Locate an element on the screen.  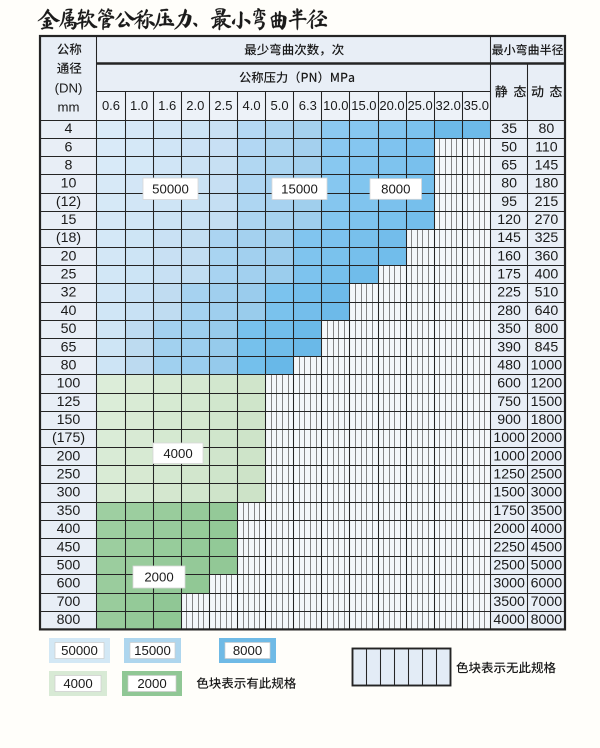
svg-text: 200 is located at coordinates (69, 456).